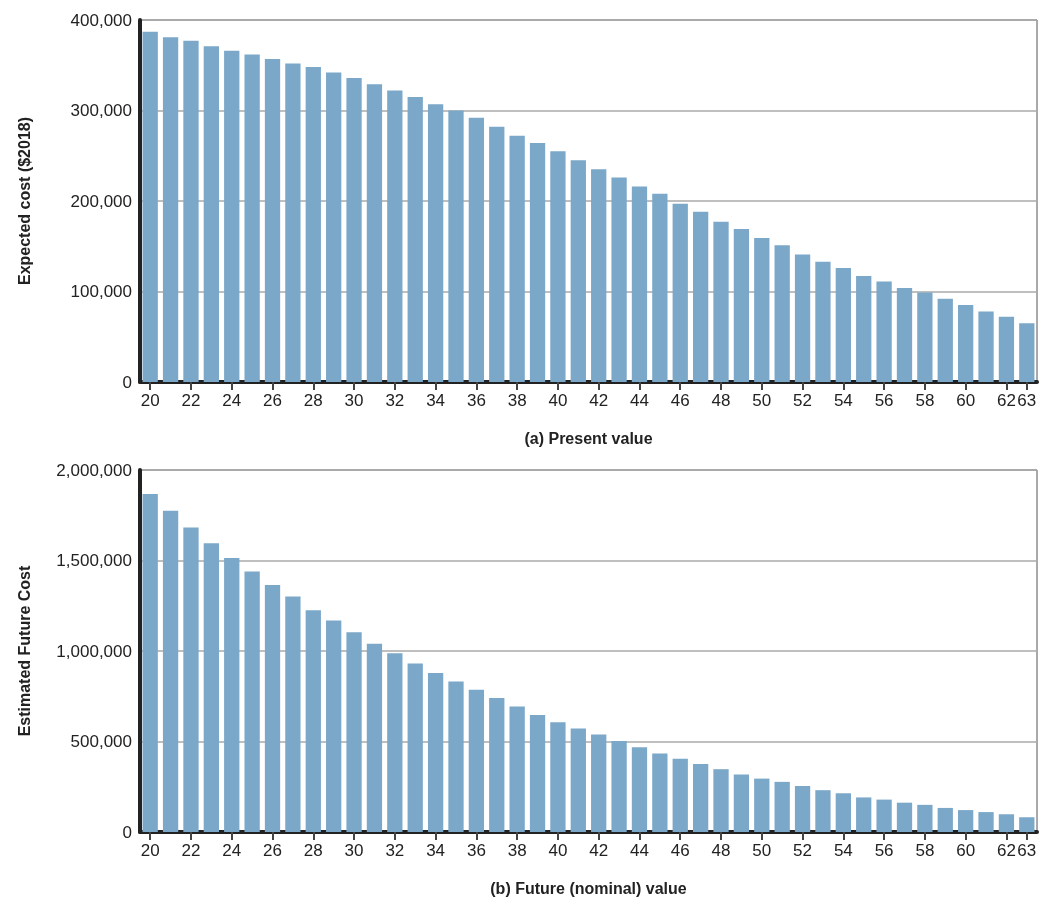  What do you see at coordinates (24, 201) in the screenshot?
I see `y-axis-title: Expected cost ($2018)` at bounding box center [24, 201].